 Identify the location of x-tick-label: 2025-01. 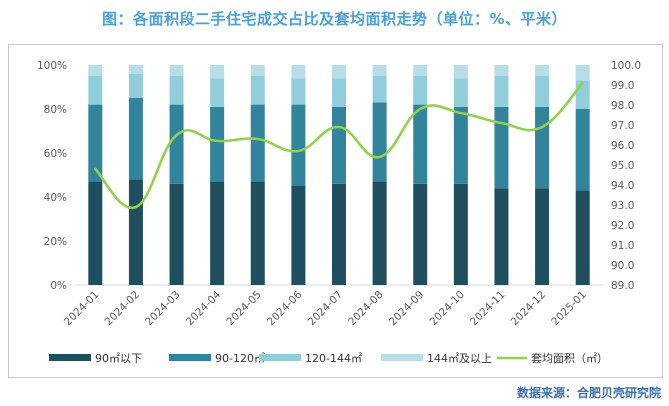
(569, 309).